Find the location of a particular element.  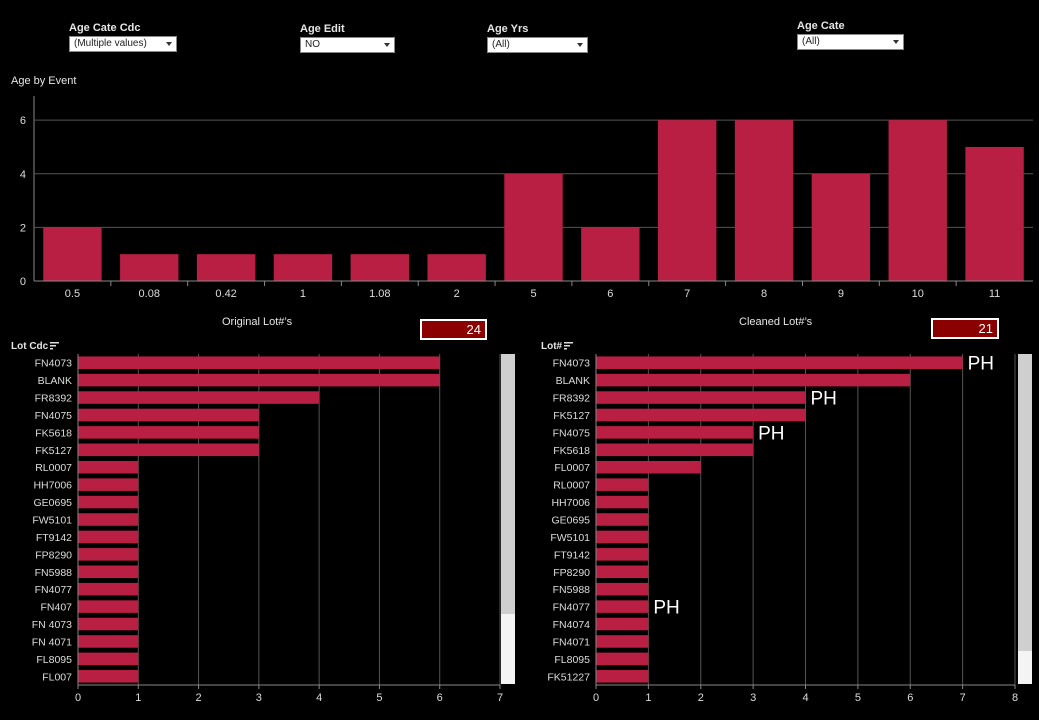

bar-FK51227 is located at coordinates (622, 676).